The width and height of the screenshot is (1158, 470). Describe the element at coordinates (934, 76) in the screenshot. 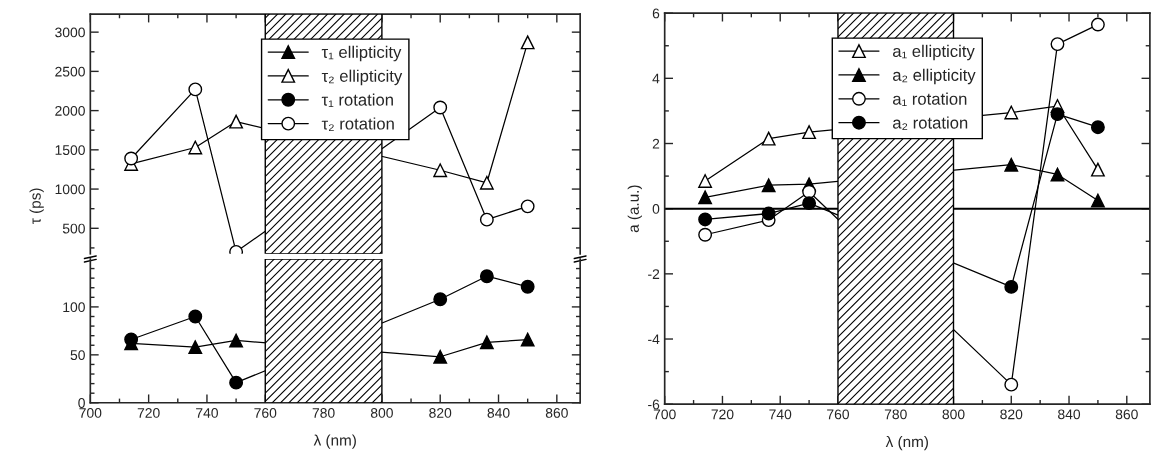

I see `legend-label: a₂ ellipticity` at that location.